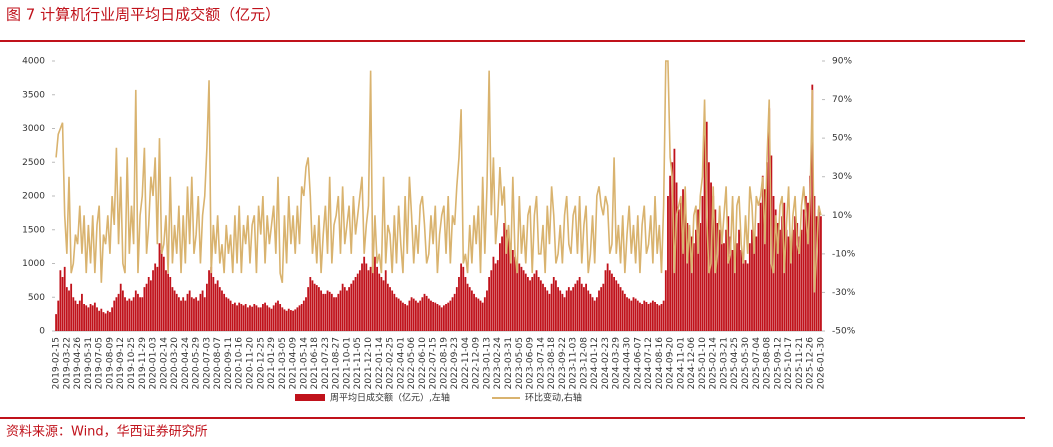  Describe the element at coordinates (520, 363) in the screenshot. I see `x-tick-label: 2023-05-05` at that location.